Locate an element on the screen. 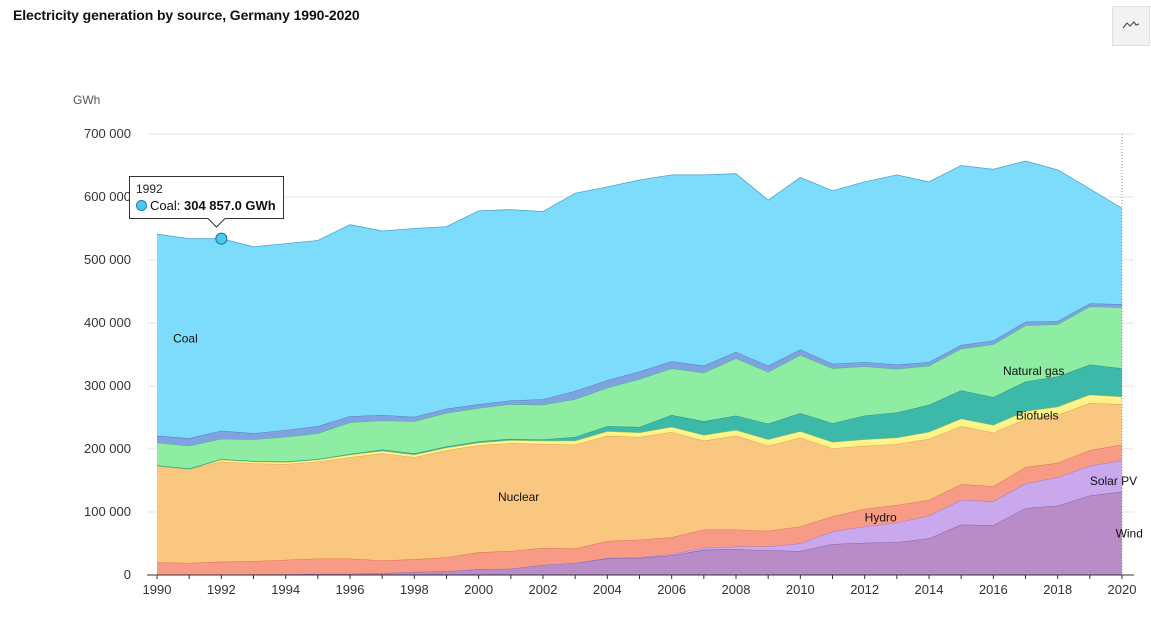 This screenshot has height=617, width=1151. solar-pv-label: Solar PV is located at coordinates (1113, 481).